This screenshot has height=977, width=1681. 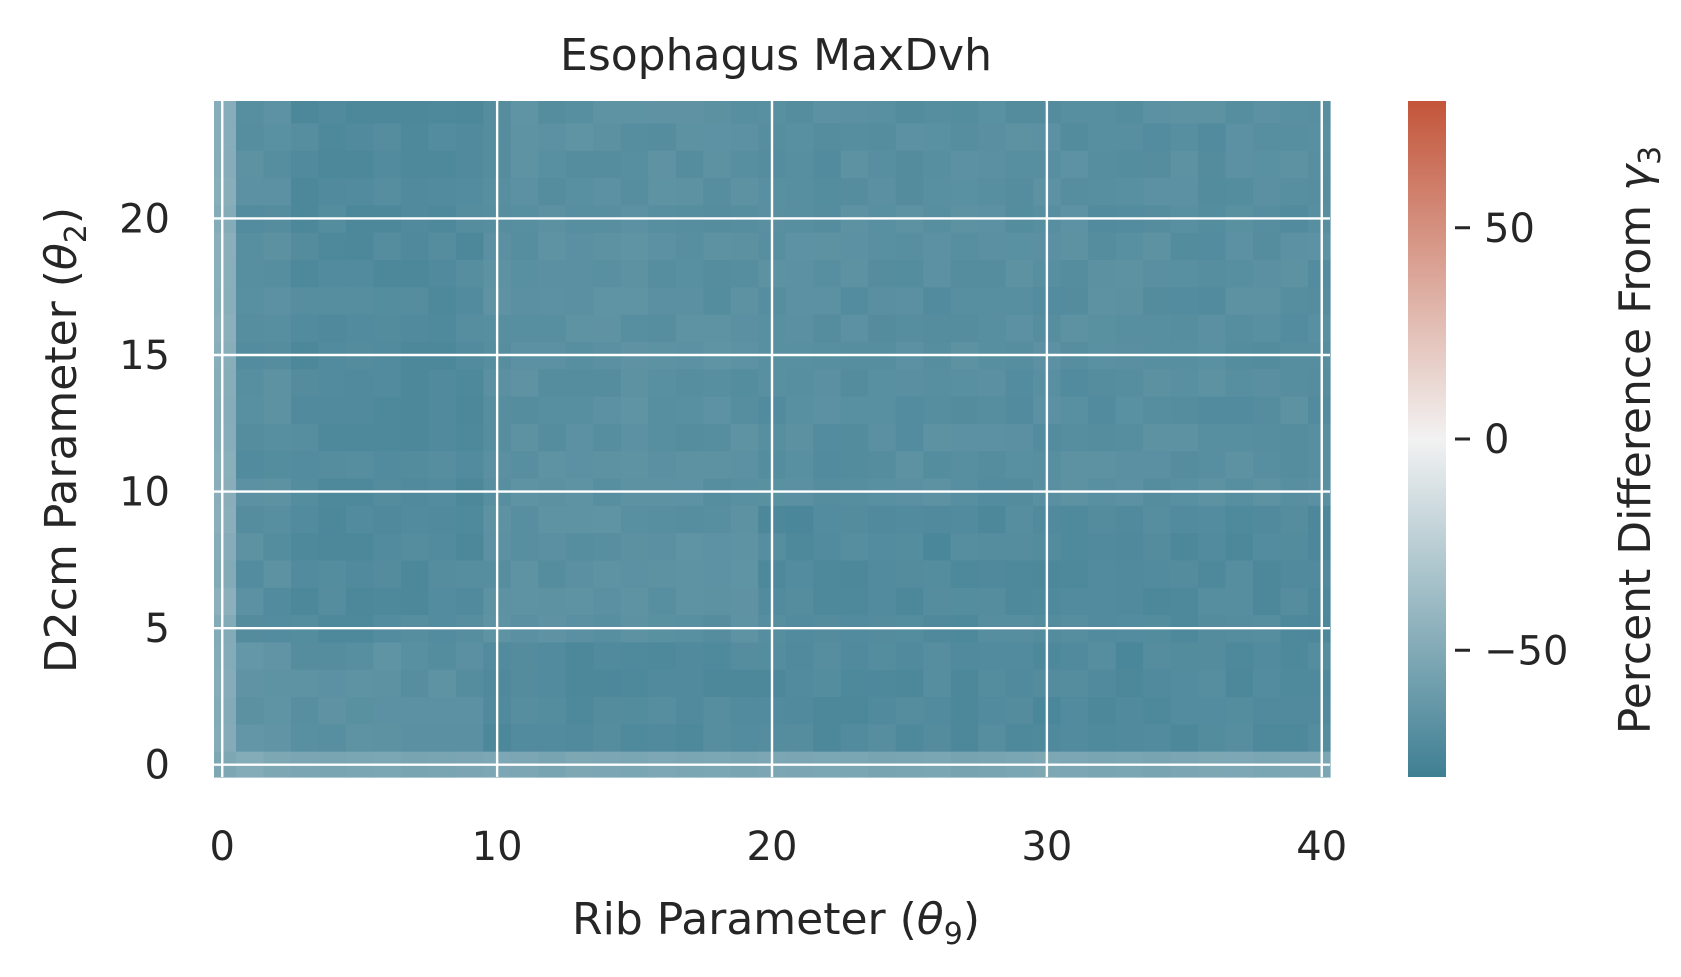 I want to click on y-tick-label: 15, so click(x=144, y=356).